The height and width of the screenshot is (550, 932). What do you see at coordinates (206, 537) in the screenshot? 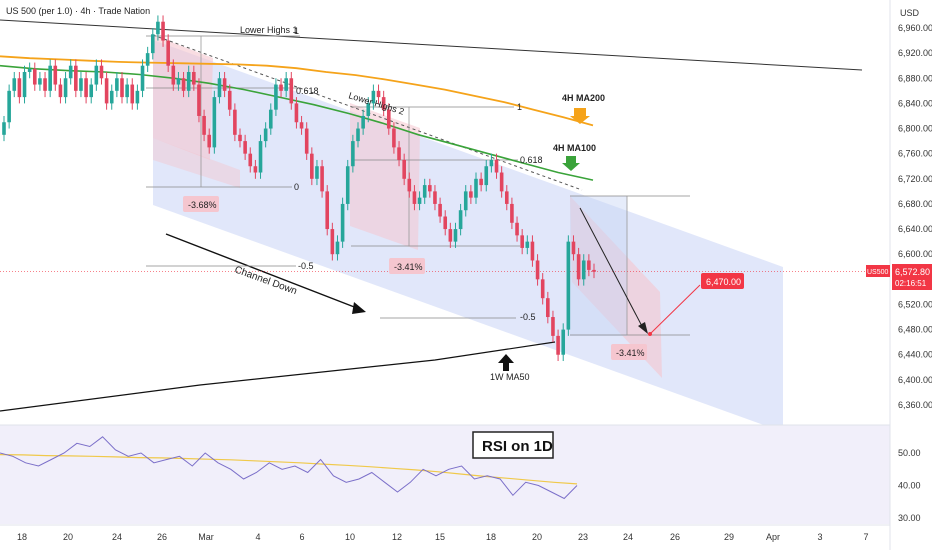
I see `x-tick-label: Mar` at bounding box center [206, 537].